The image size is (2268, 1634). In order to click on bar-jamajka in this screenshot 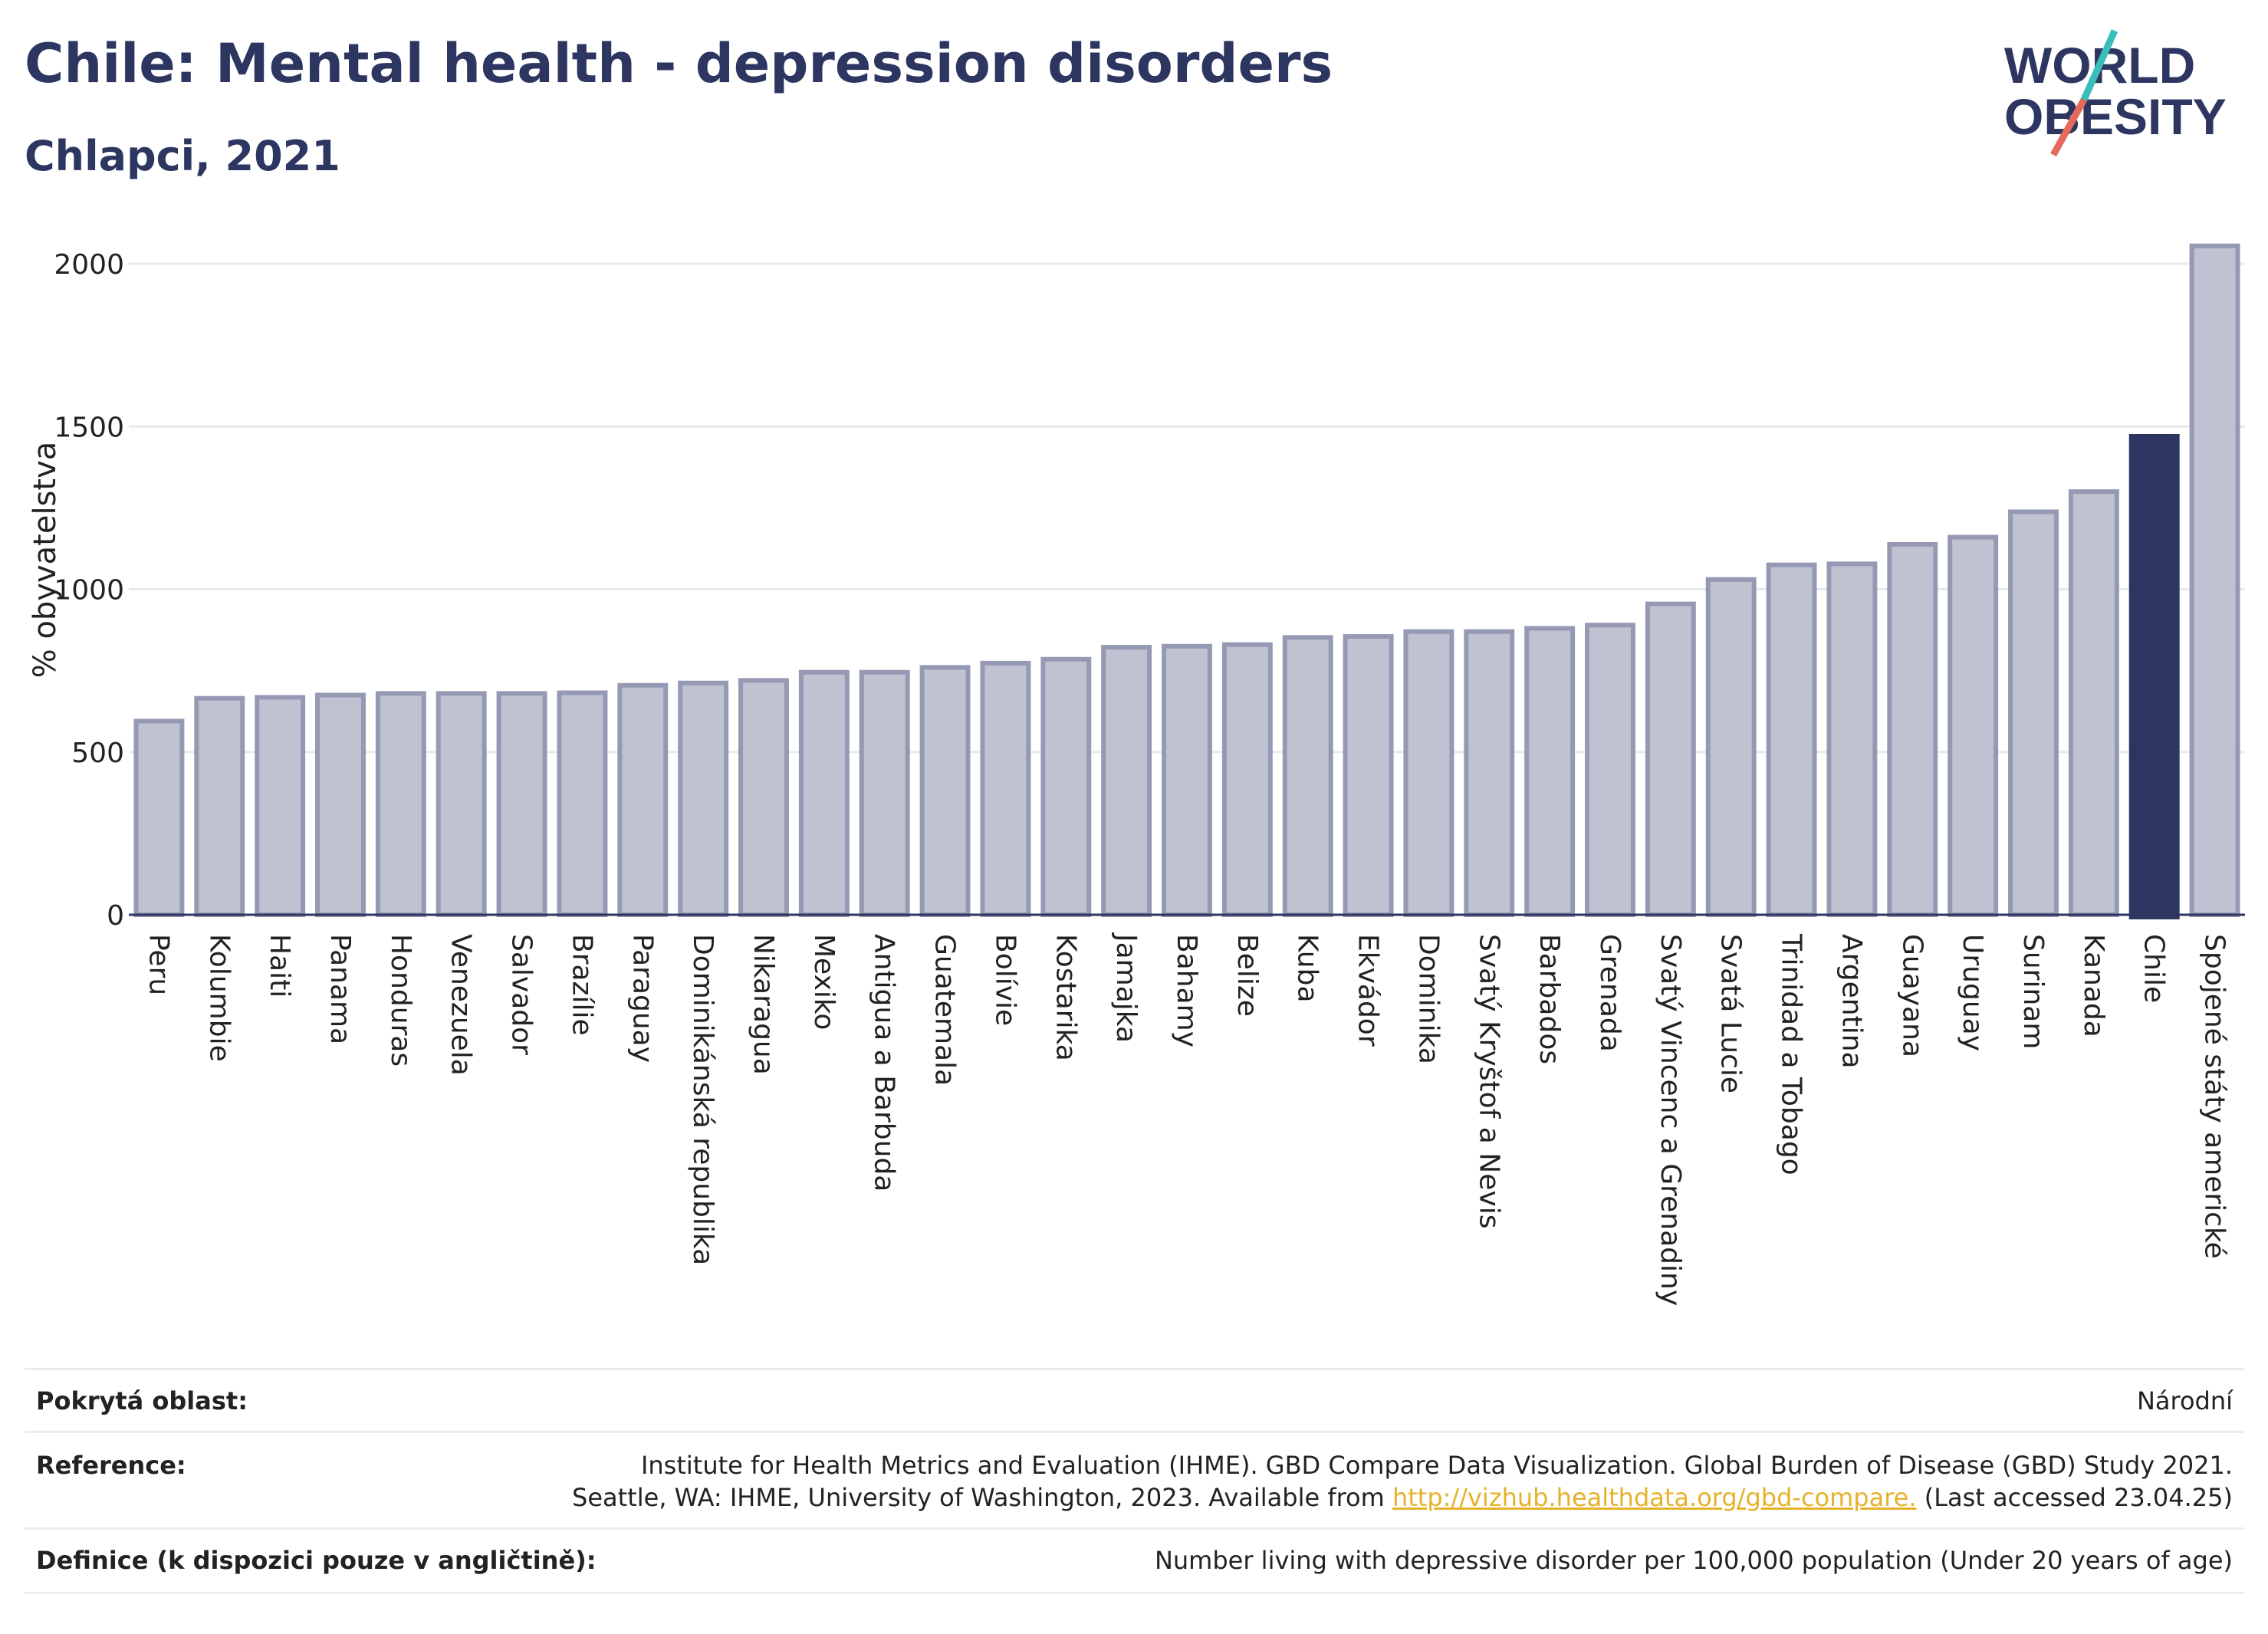, I will do `click(1126, 781)`.